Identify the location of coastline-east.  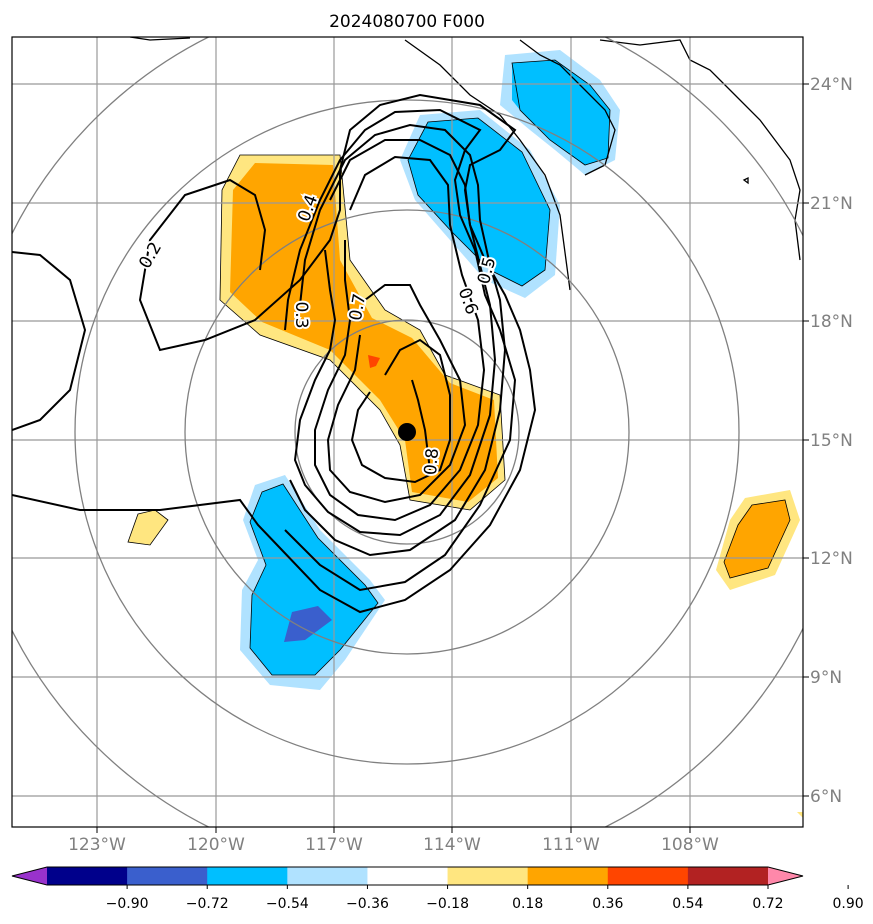
(700, 150).